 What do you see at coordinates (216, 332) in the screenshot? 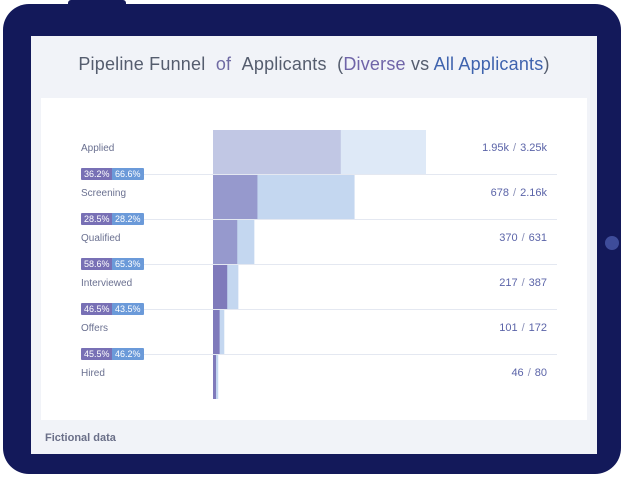
I see `bar-diverse-offers` at bounding box center [216, 332].